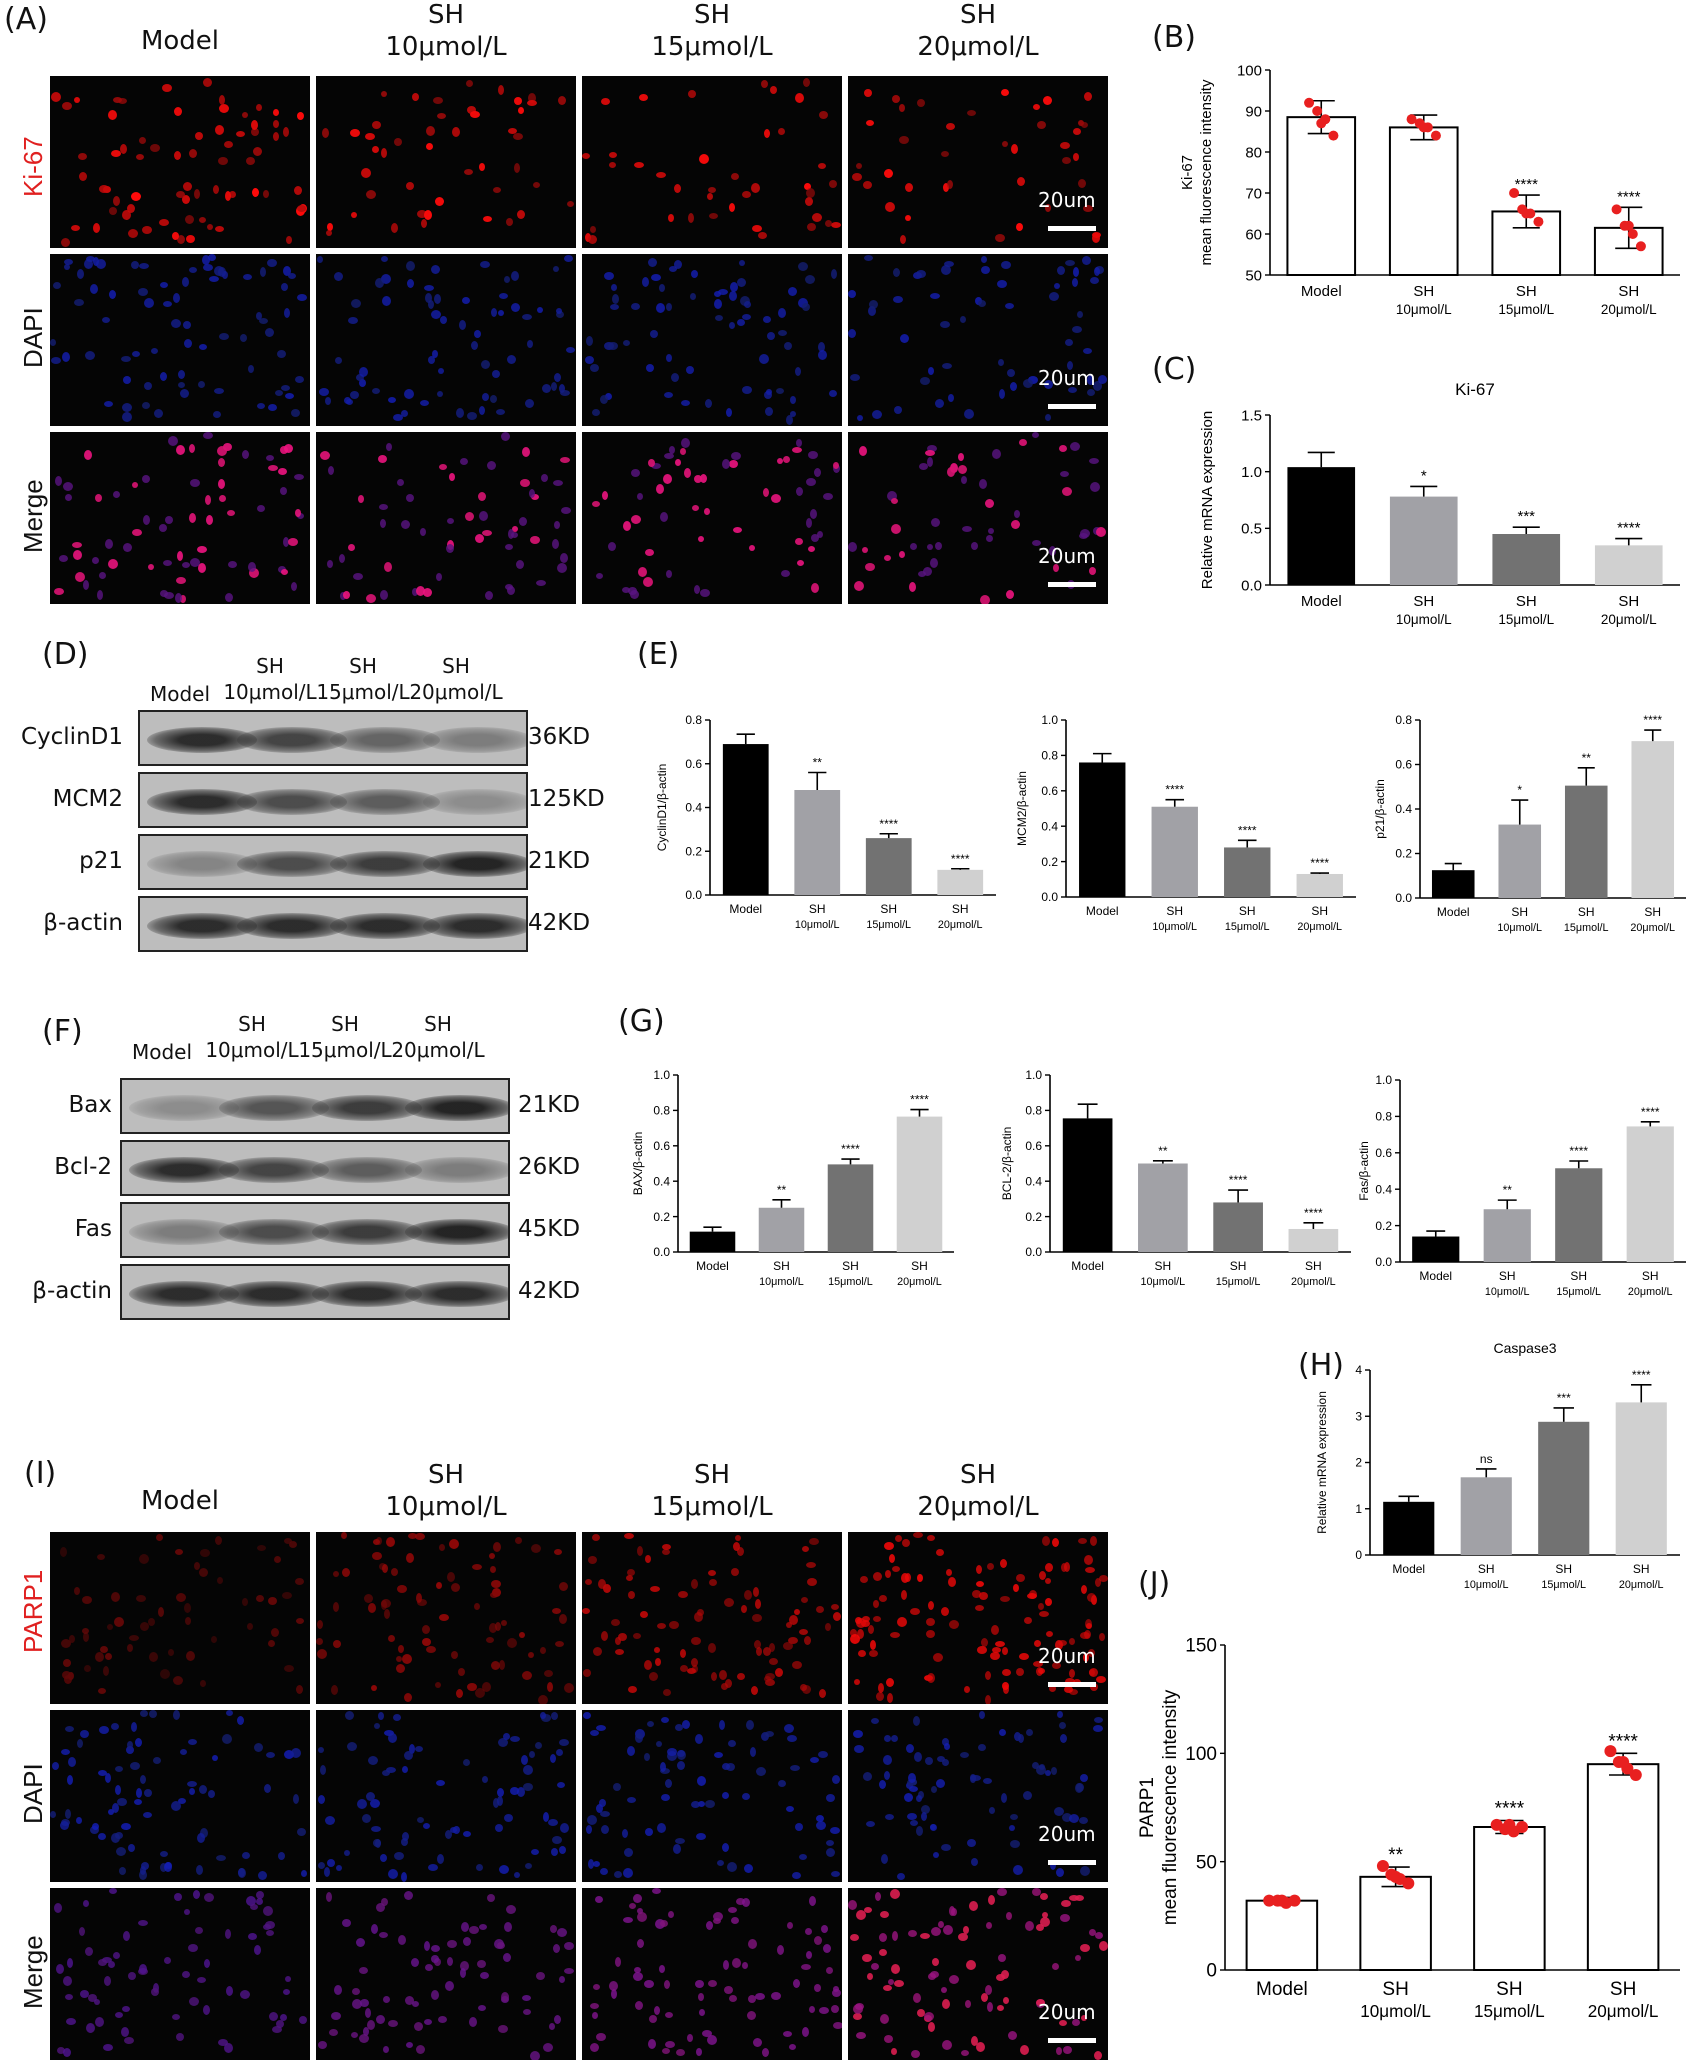 This screenshot has width=1704, height=2069. Describe the element at coordinates (87, 799) in the screenshot. I see `protein-label-1: MCM2` at that location.